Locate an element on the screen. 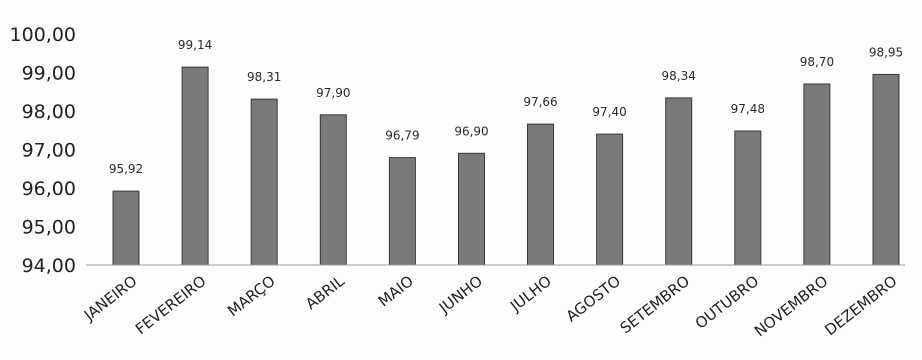 This screenshot has width=922, height=360. y-tick-label: 97,00 is located at coordinates (49, 151).